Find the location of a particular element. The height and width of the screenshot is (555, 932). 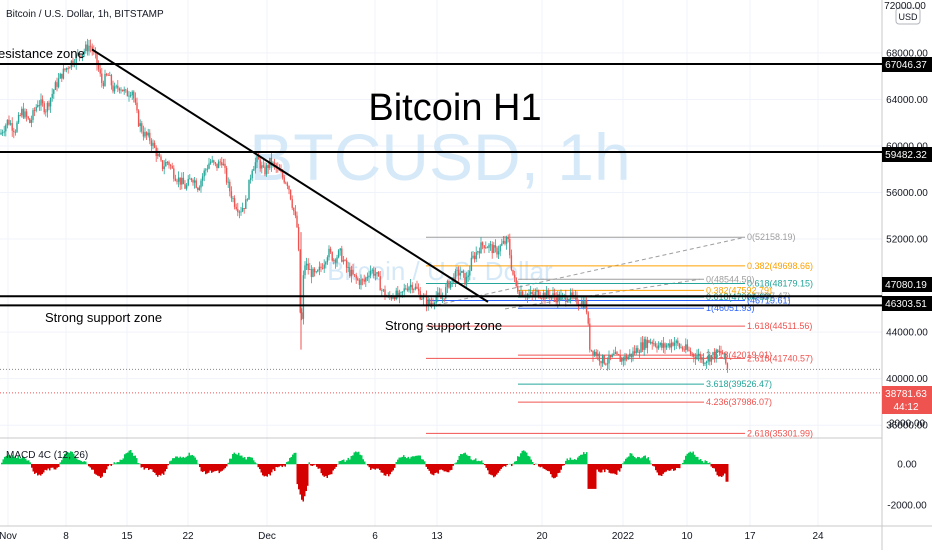

time-tick-label: 24 is located at coordinates (818, 536).